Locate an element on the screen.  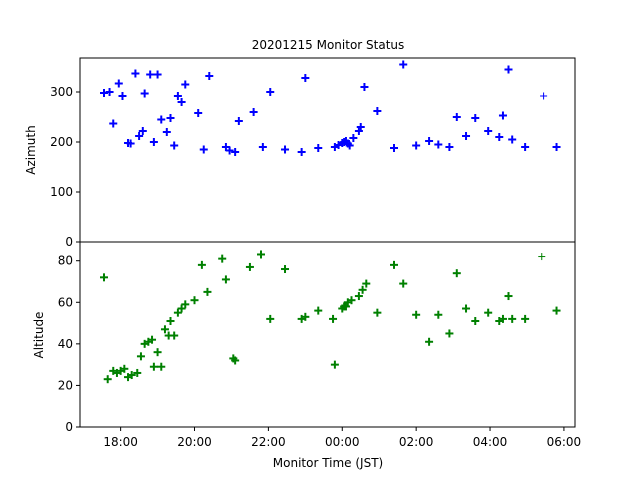
altitude-y-ticks: 0 20 40 60 80 is located at coordinates (69, 344).